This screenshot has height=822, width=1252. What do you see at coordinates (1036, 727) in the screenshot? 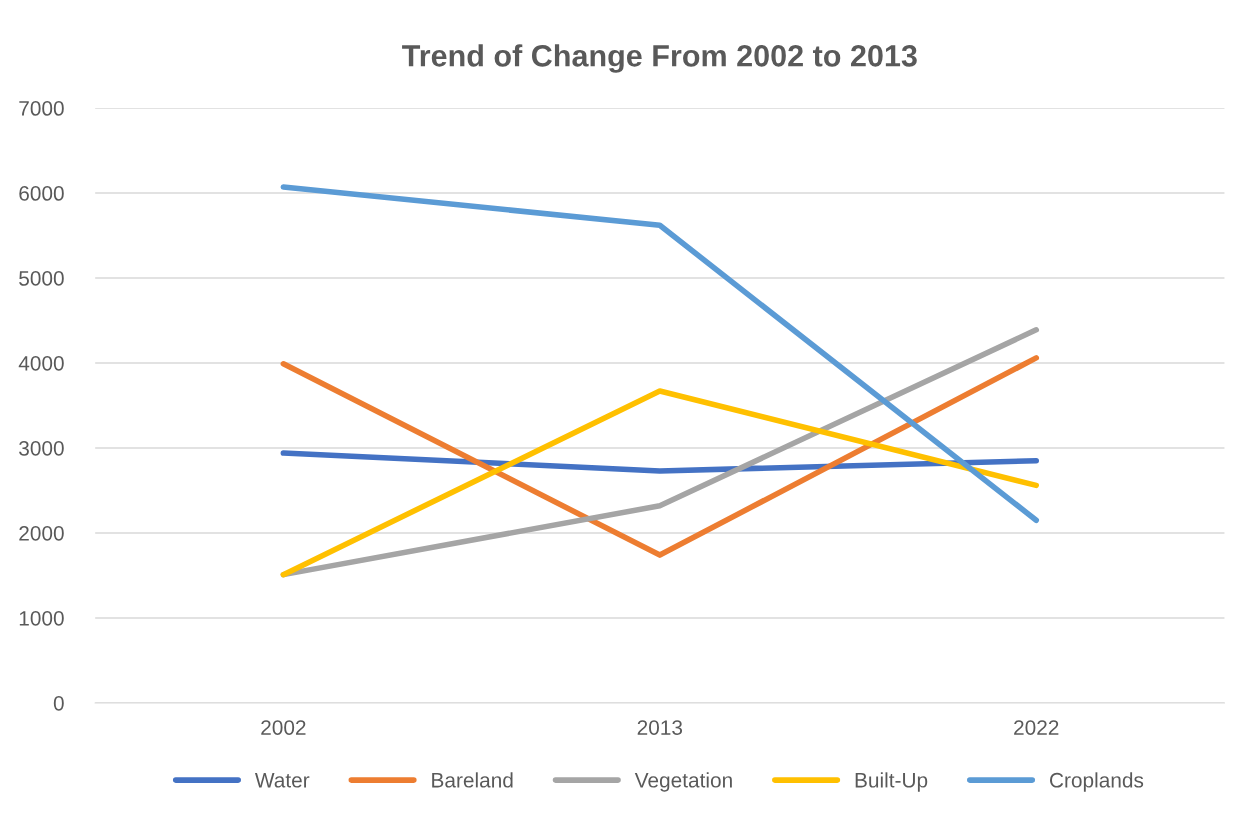
I see `x-tick-label: 2022` at bounding box center [1036, 727].